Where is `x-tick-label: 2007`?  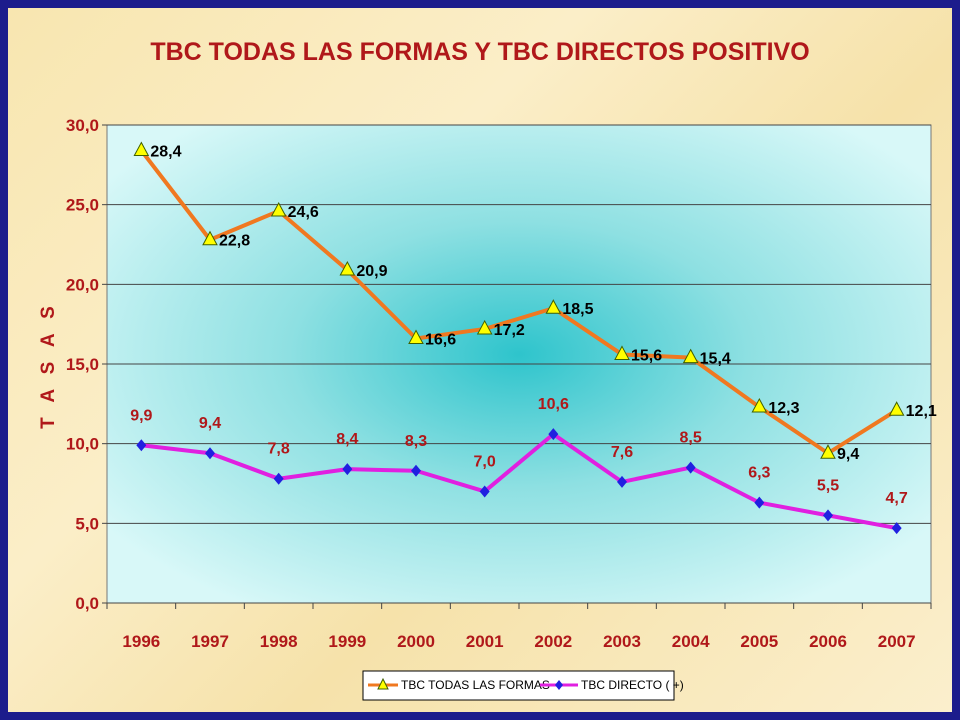
x-tick-label: 2007 is located at coordinates (897, 641).